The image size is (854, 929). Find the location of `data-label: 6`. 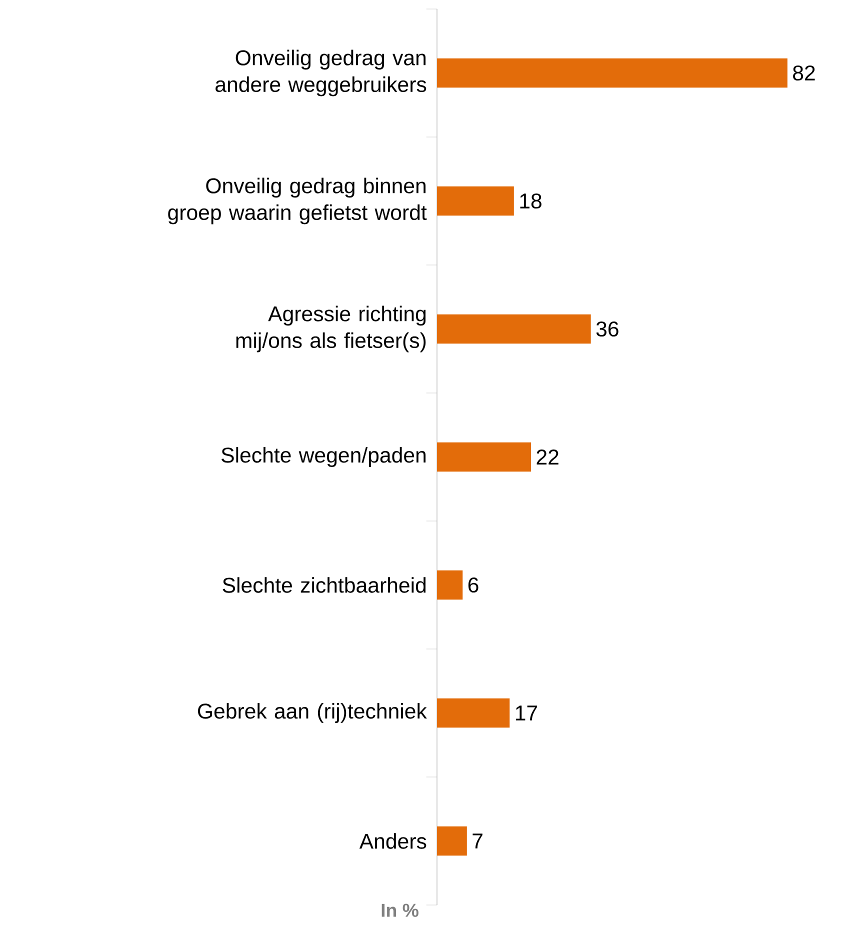

data-label: 6 is located at coordinates (473, 585).